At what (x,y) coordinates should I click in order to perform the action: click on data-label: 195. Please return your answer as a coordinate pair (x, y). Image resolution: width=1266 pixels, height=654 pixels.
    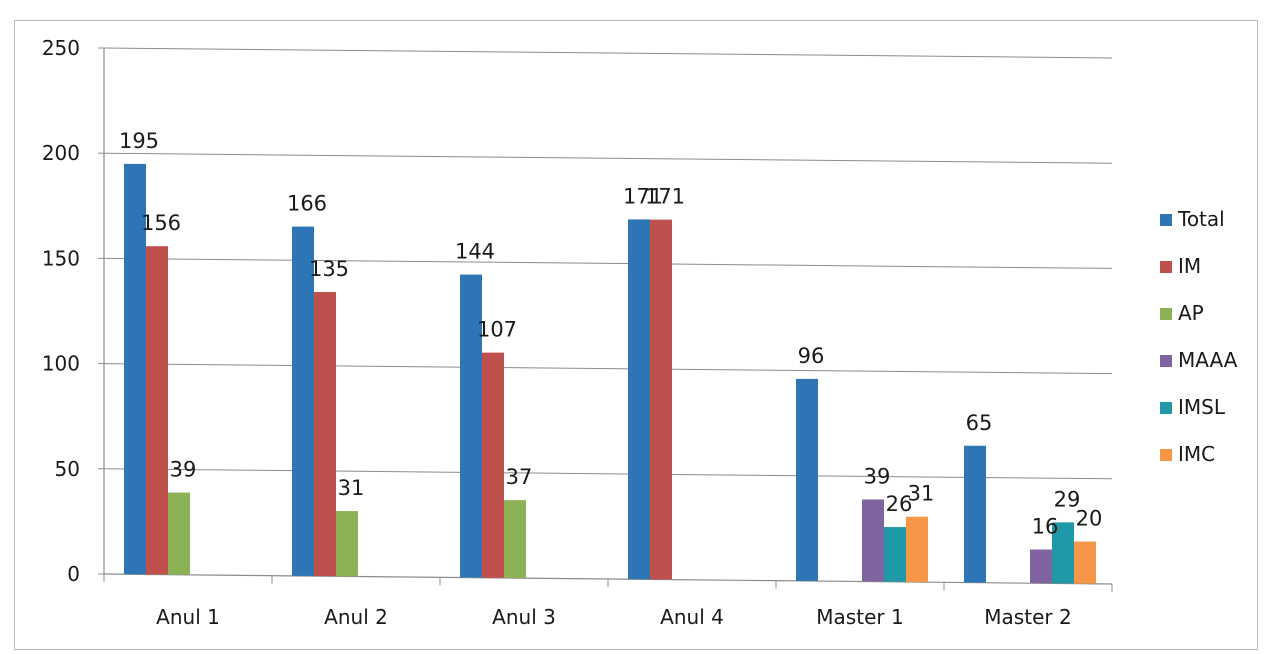
    Looking at the image, I should click on (139, 141).